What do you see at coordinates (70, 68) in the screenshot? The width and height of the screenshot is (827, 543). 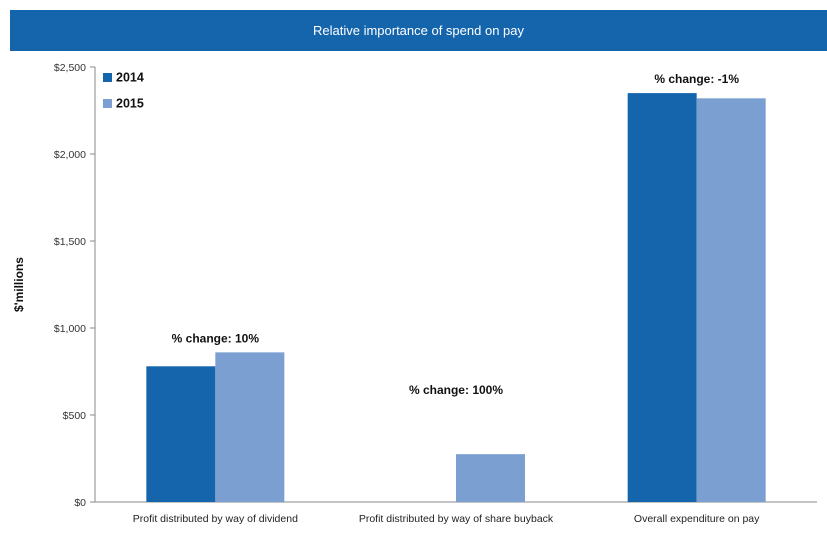 I see `y-tick-label: $2,500` at bounding box center [70, 68].